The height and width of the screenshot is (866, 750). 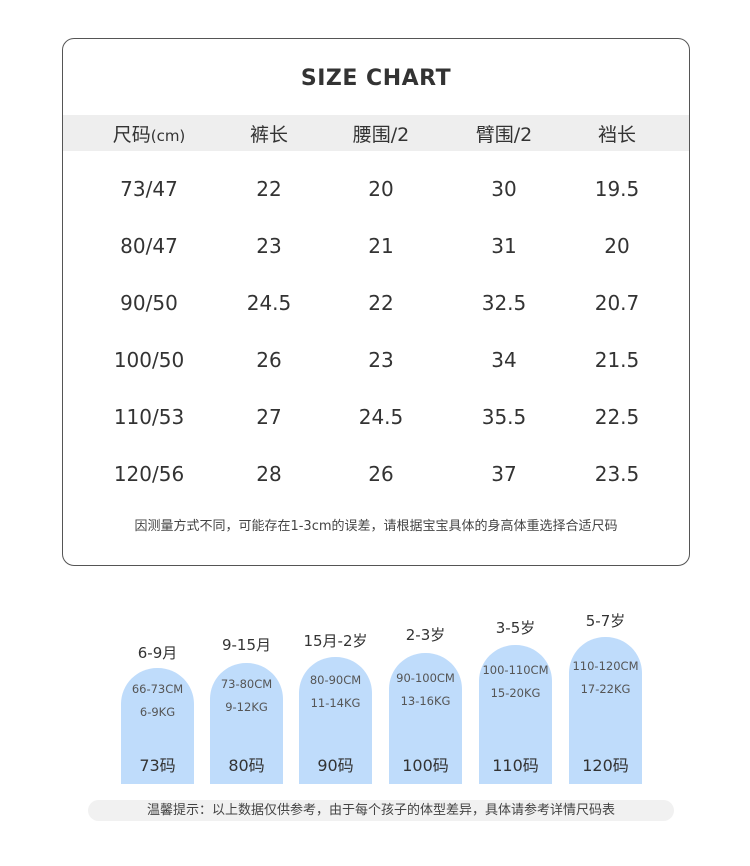 I want to click on table-row: 90/50 24.5 22 32.5 20.7, so click(x=376, y=305).